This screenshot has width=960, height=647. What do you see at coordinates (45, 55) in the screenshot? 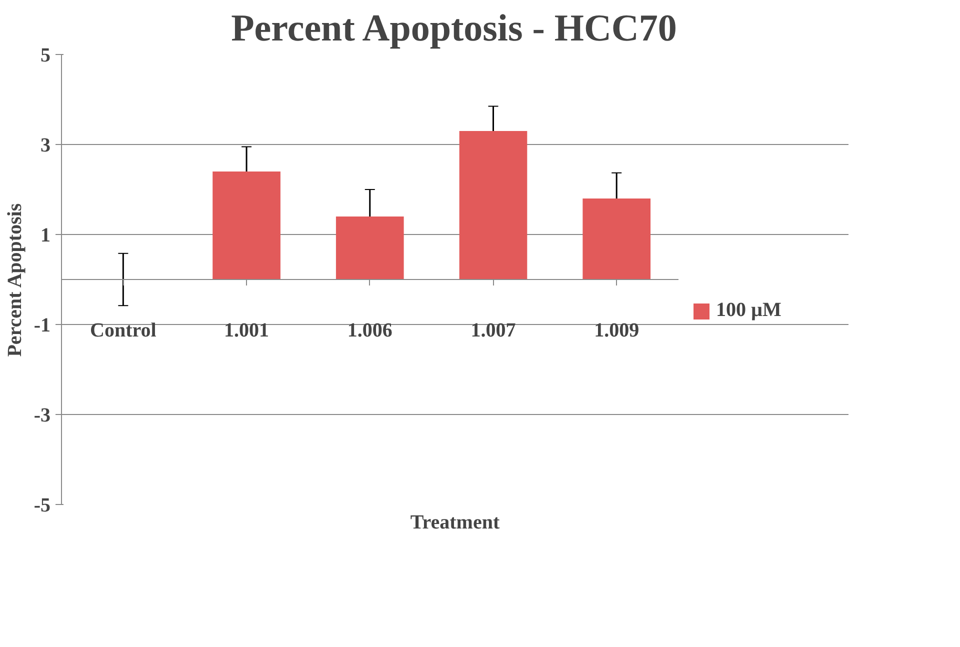
I see `y-tick-label: 5` at bounding box center [45, 55].